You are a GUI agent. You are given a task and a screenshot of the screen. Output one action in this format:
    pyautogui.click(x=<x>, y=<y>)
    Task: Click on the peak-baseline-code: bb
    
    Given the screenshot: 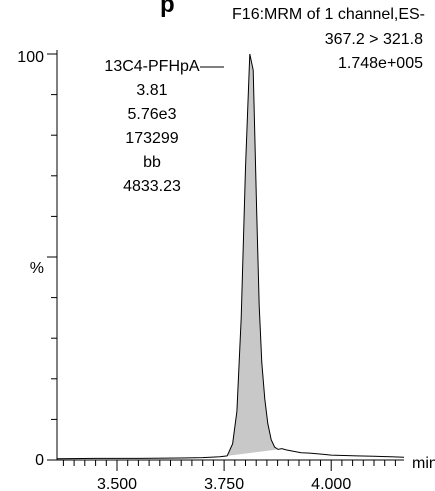 What is the action you would take?
    pyautogui.click(x=152, y=162)
    